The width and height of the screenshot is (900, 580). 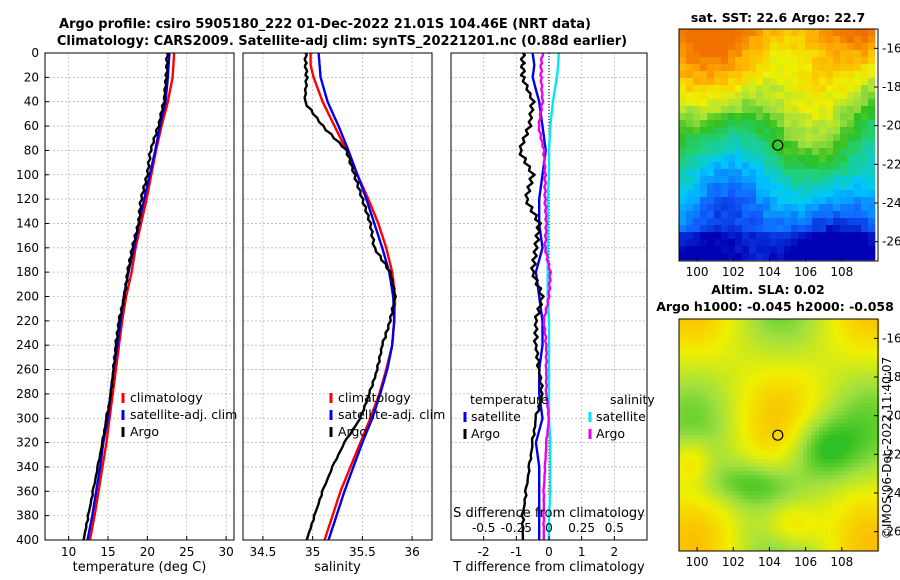 What do you see at coordinates (805, 272) in the screenshot?
I see `map-lon-tick-label: 106` at bounding box center [805, 272].